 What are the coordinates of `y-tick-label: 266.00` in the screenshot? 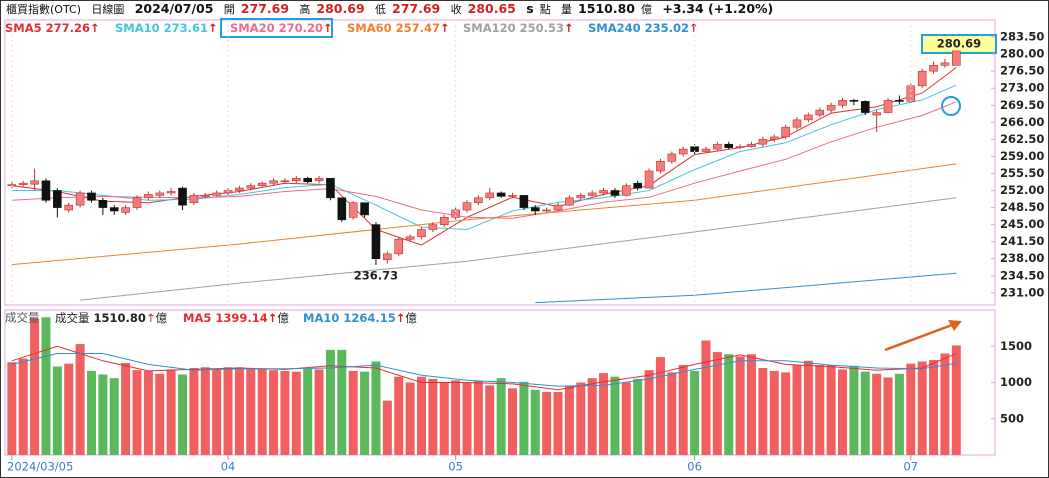 It's located at (1022, 122).